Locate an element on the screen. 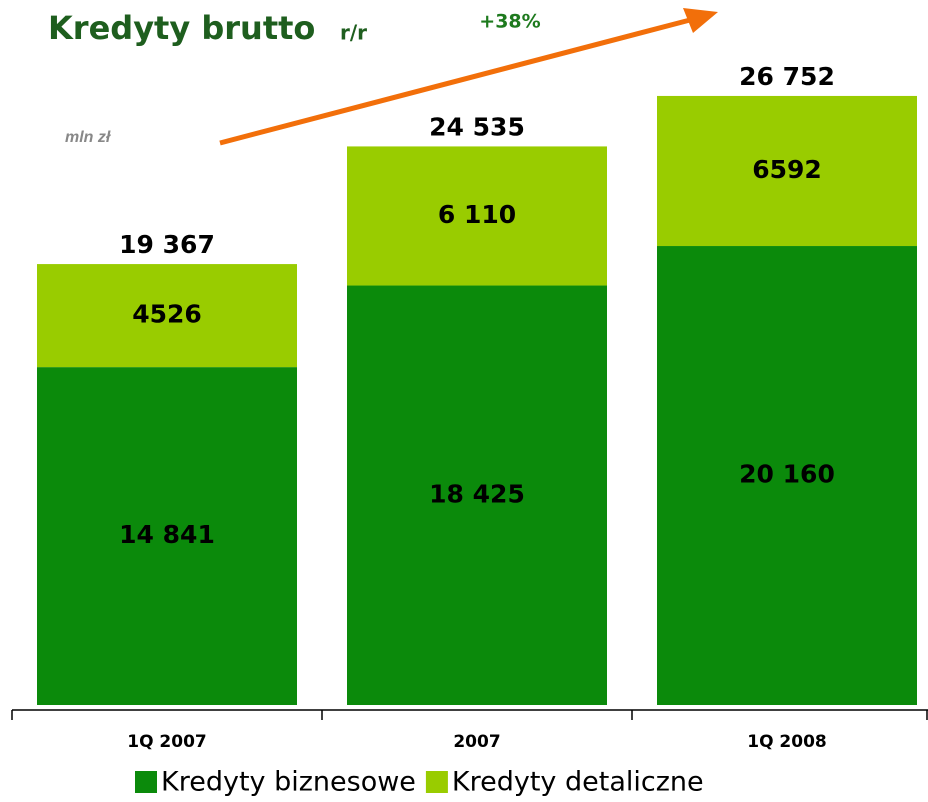  x-tick-label: 1Q 2007 is located at coordinates (167, 742).